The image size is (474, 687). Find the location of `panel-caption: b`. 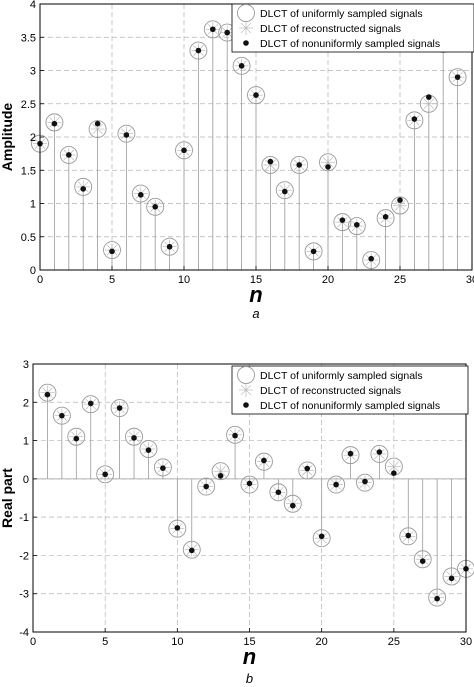

panel-caption: b is located at coordinates (249, 678).